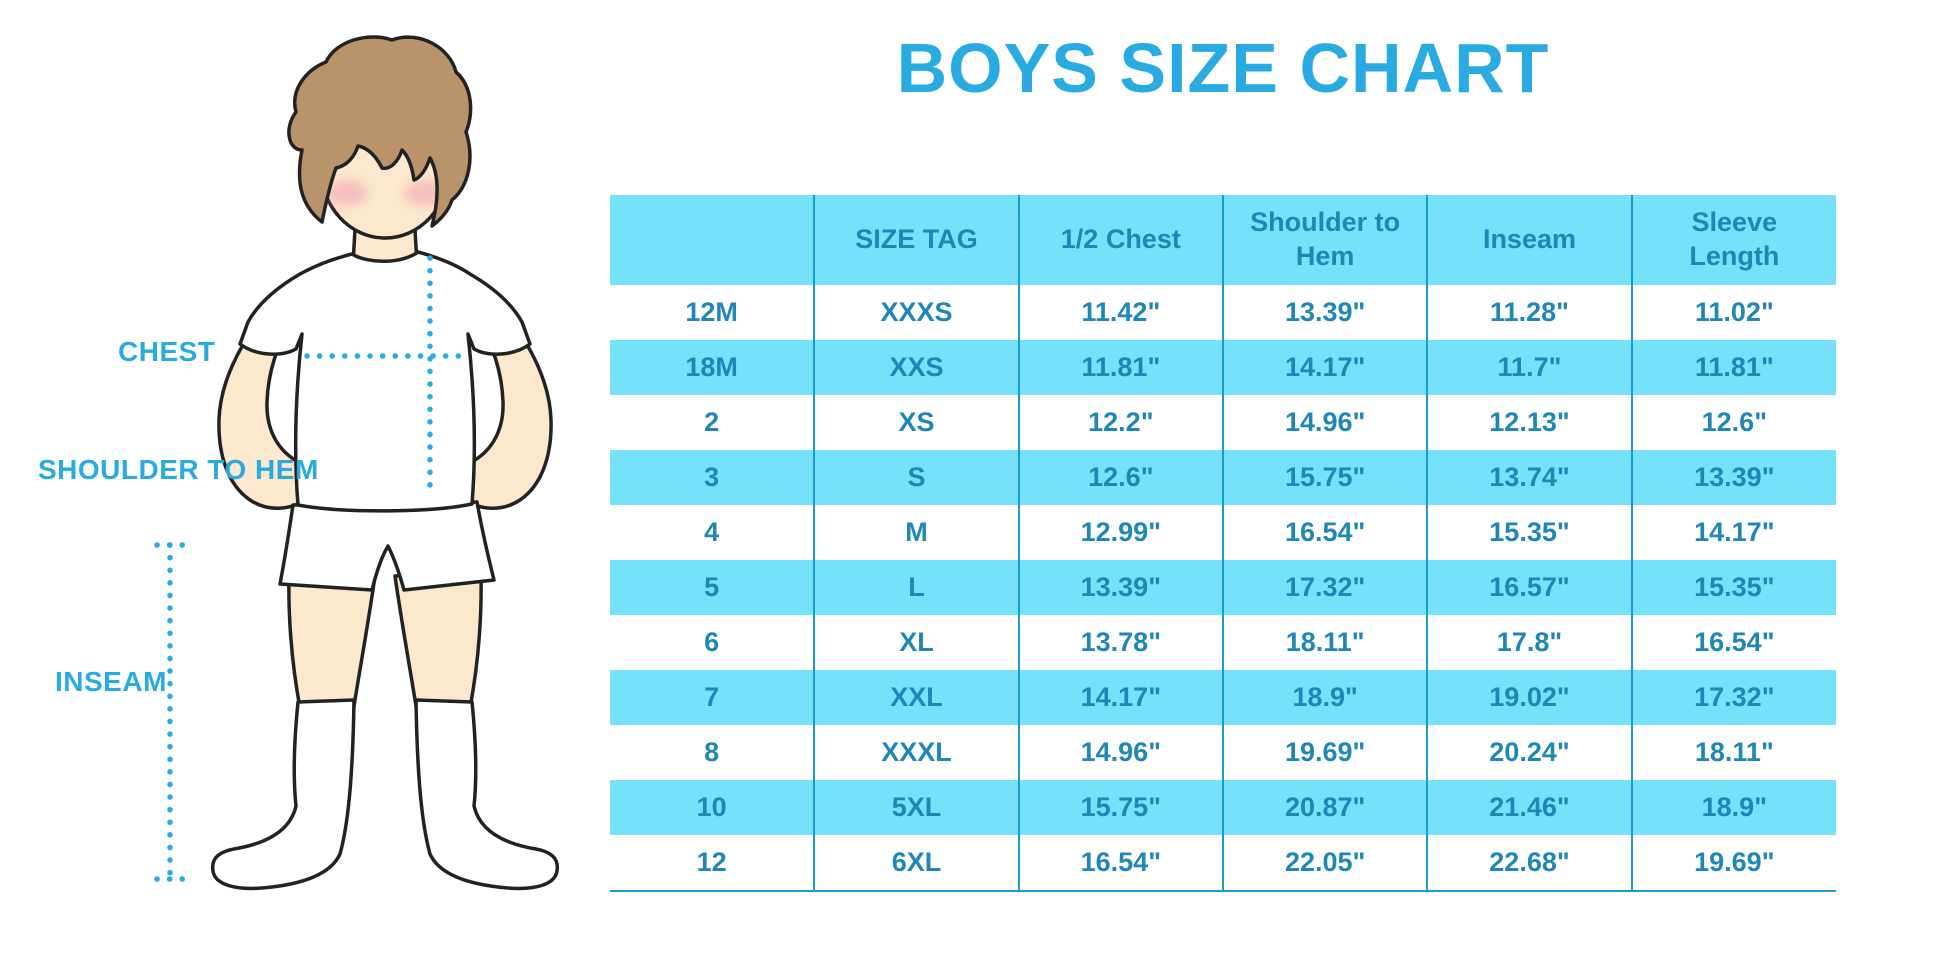 The width and height of the screenshot is (1946, 973). What do you see at coordinates (1529, 312) in the screenshot?
I see `table-cell: 11.28"` at bounding box center [1529, 312].